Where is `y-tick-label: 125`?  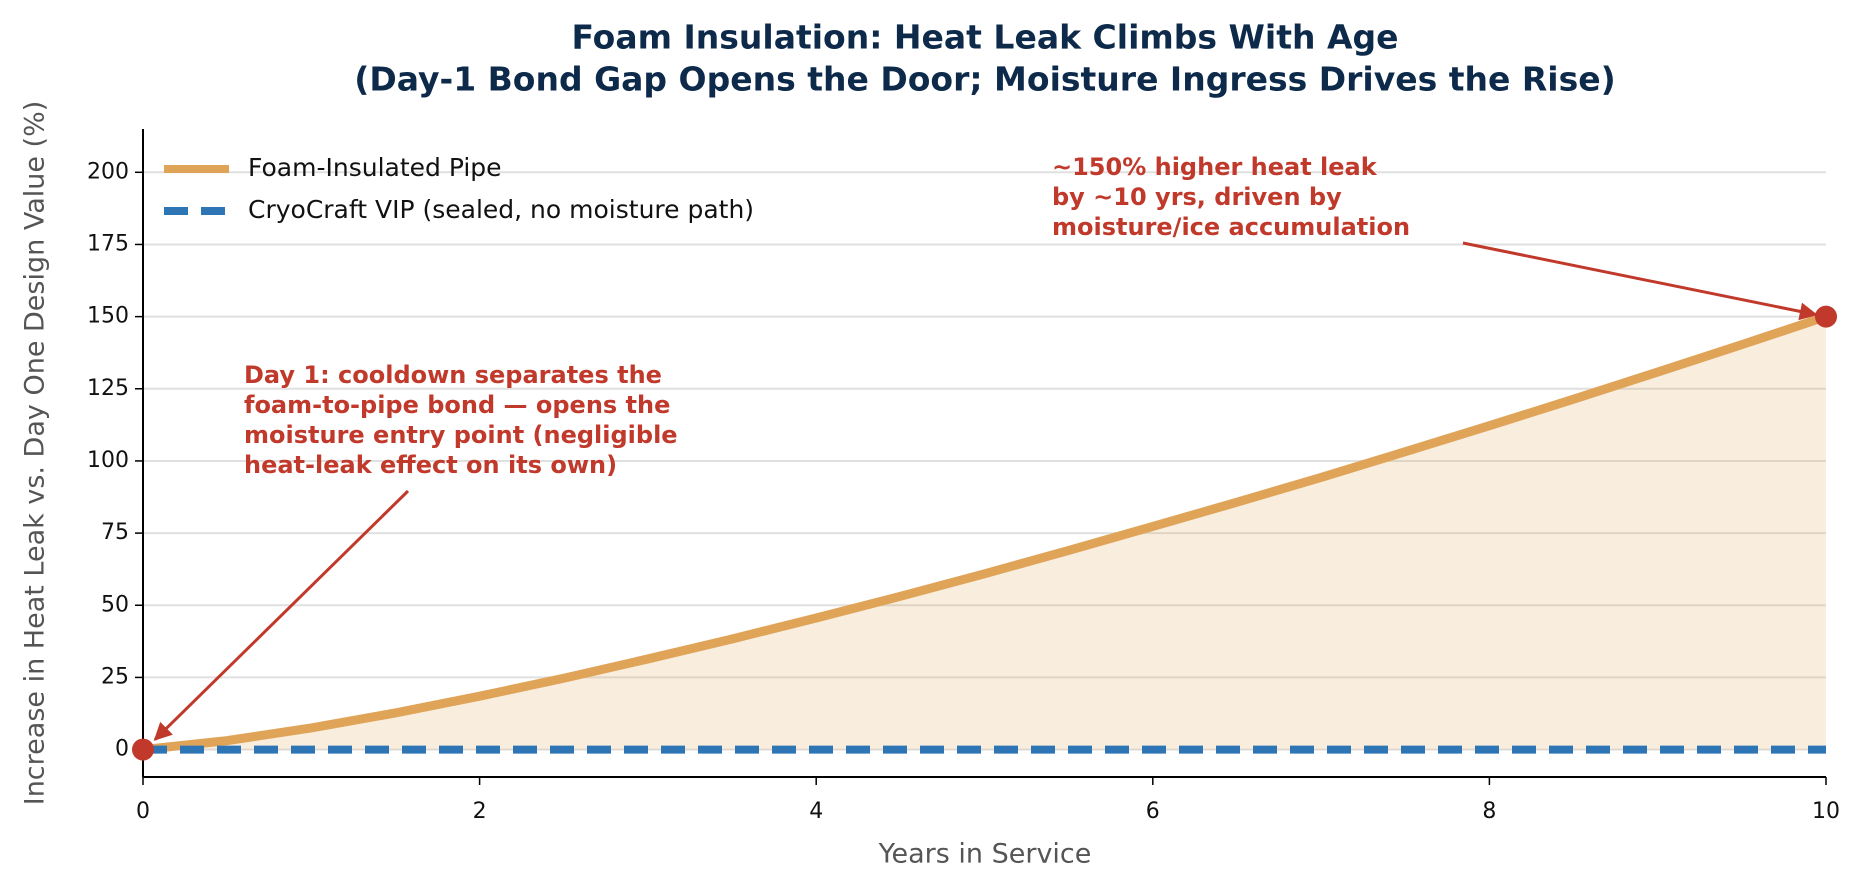 y-tick-label: 125 is located at coordinates (108, 388).